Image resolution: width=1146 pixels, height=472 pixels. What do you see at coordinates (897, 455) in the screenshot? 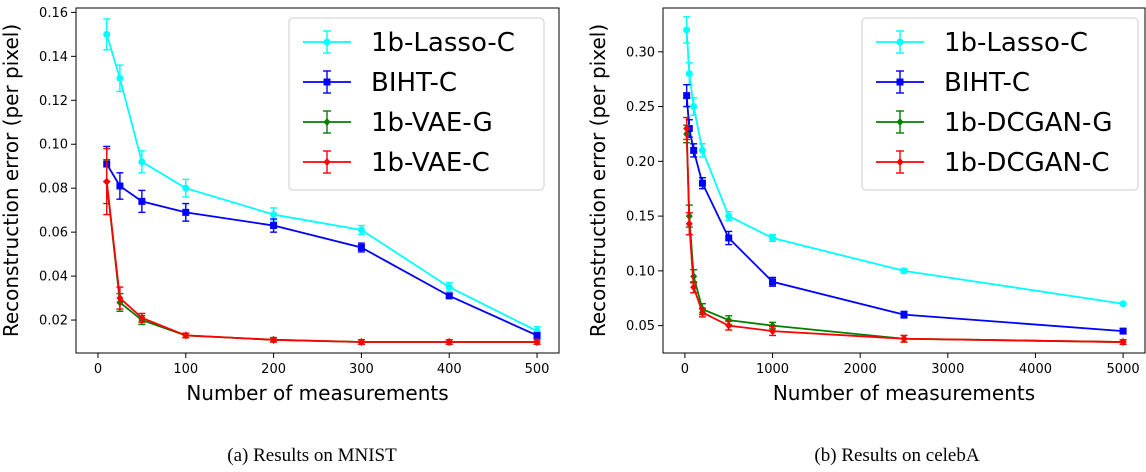
I see `caption-celeba: (b) Results on celebA` at bounding box center [897, 455].